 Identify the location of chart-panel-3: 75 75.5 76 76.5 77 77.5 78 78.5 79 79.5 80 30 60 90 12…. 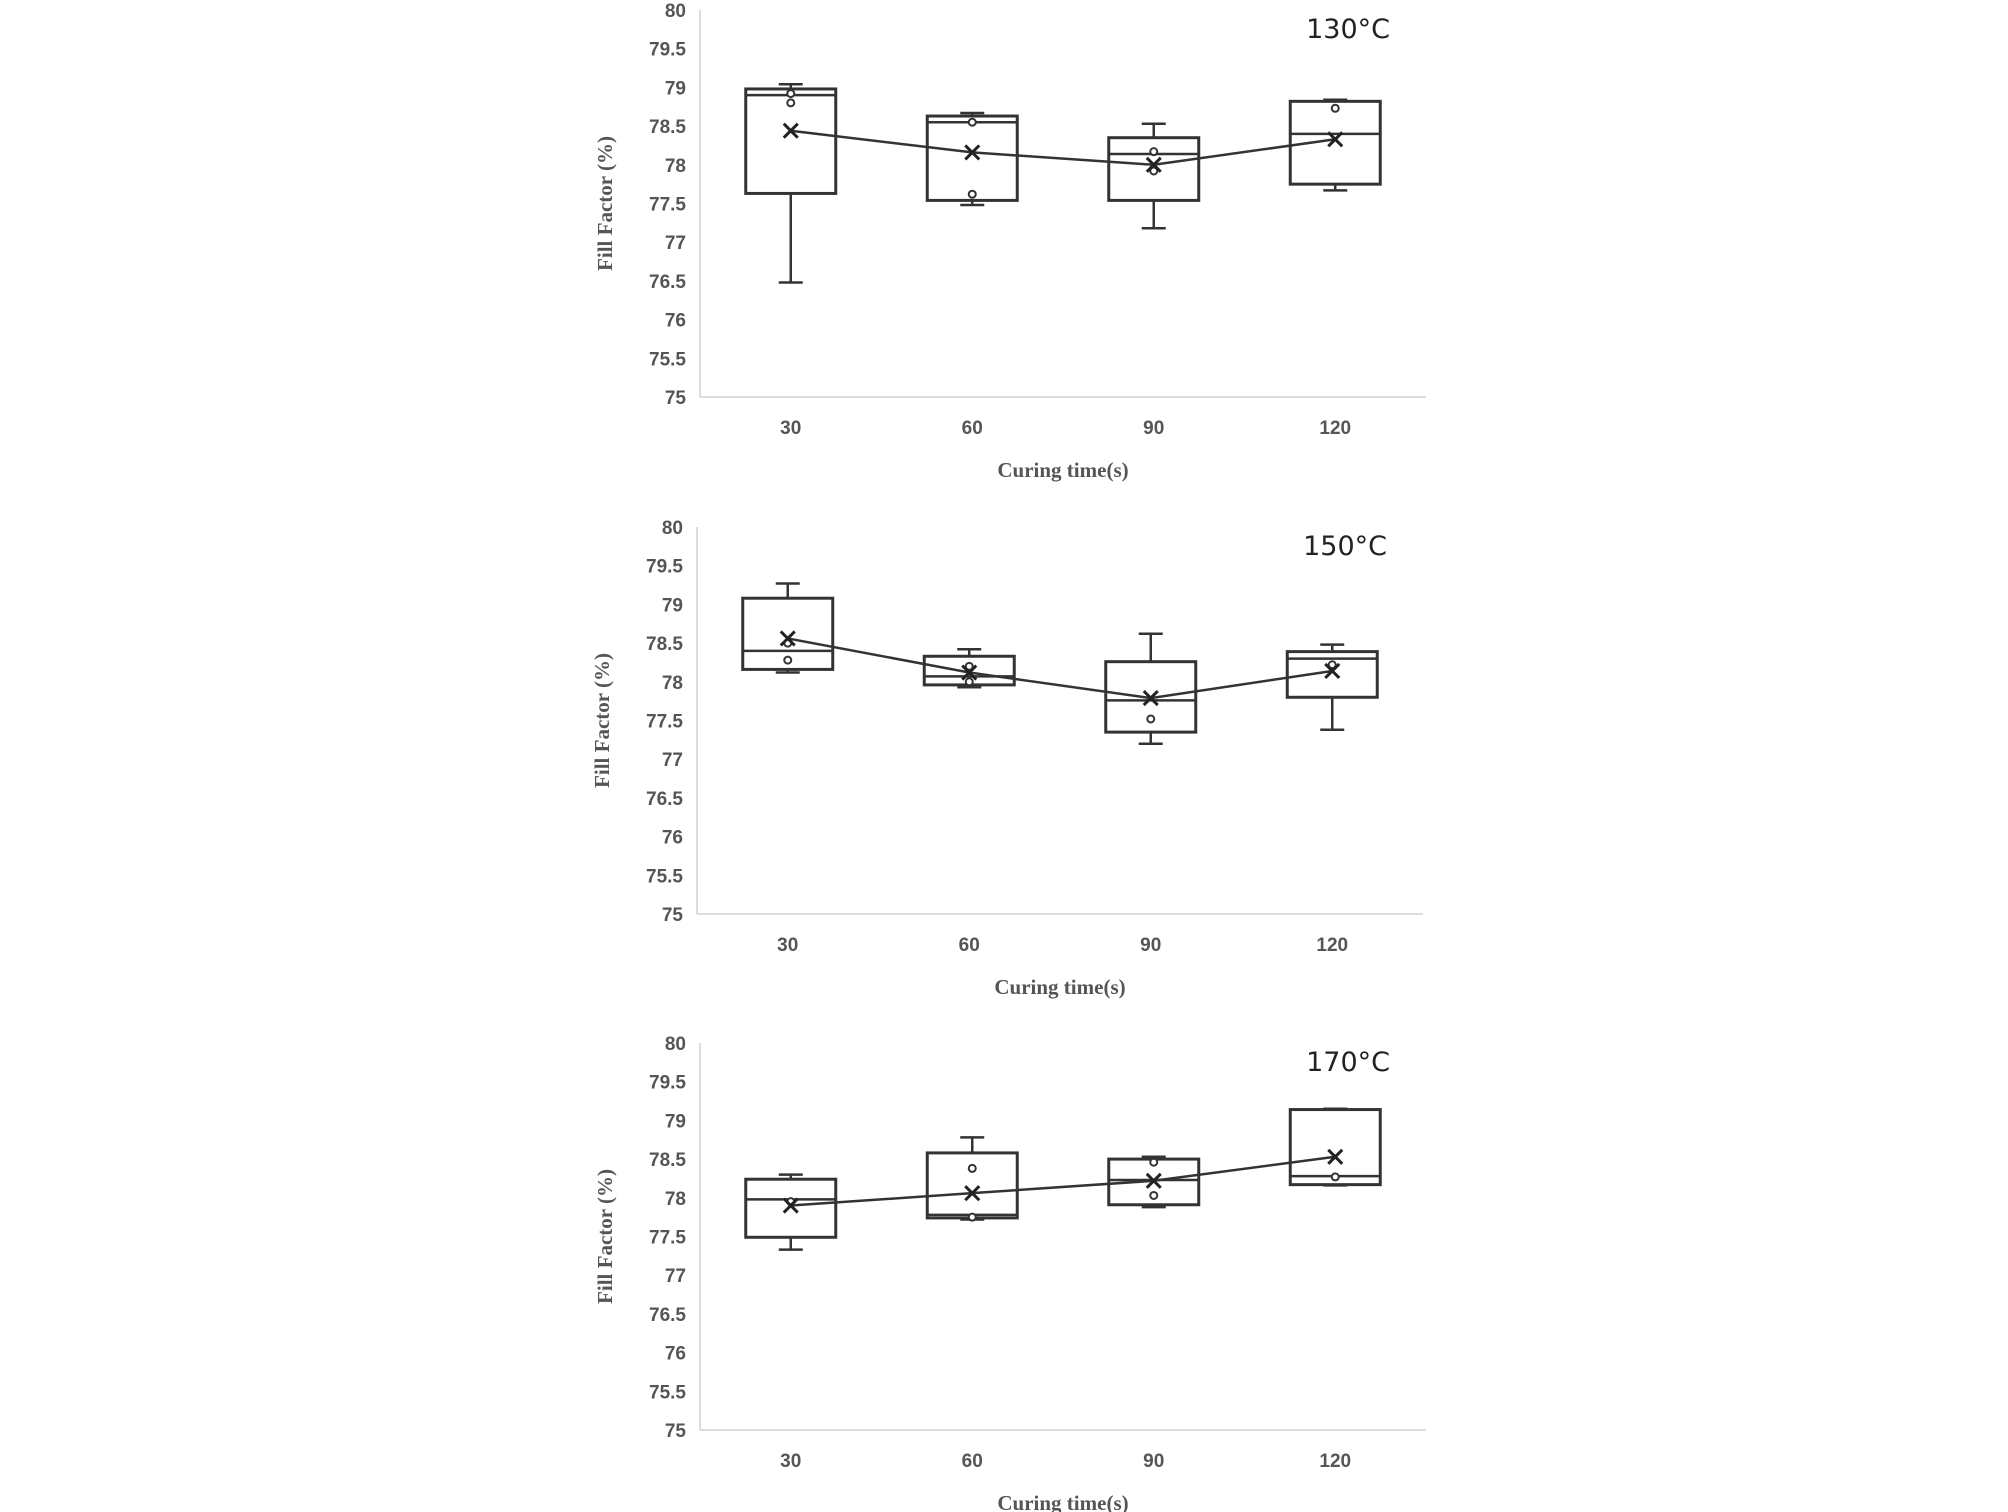
(1009, 1273).